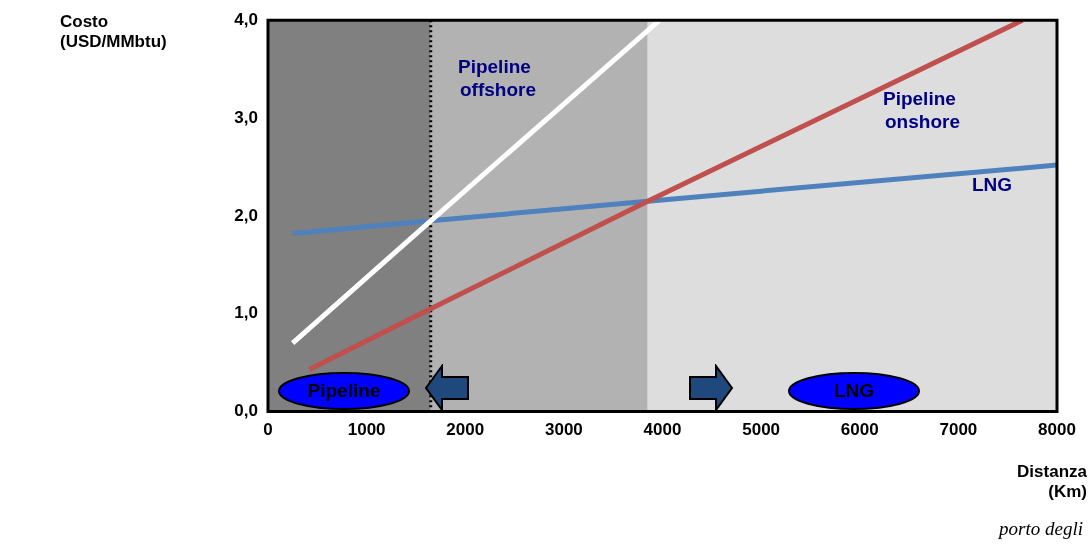 This screenshot has width=1091, height=546. I want to click on x-tick-label: 5000, so click(761, 430).